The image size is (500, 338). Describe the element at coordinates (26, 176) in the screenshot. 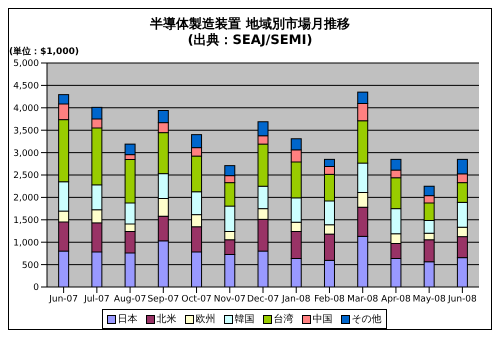

I see `y-tick-label: 2,500` at that location.